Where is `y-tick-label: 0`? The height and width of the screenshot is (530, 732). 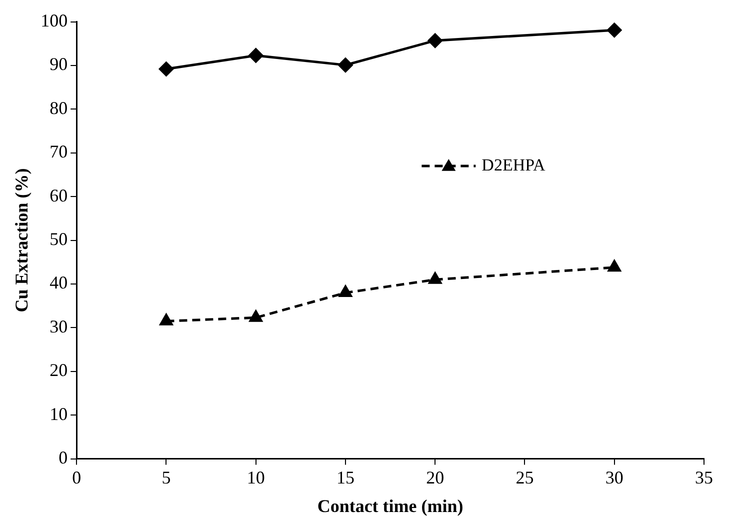
y-tick-label: 0 is located at coordinates (63, 458).